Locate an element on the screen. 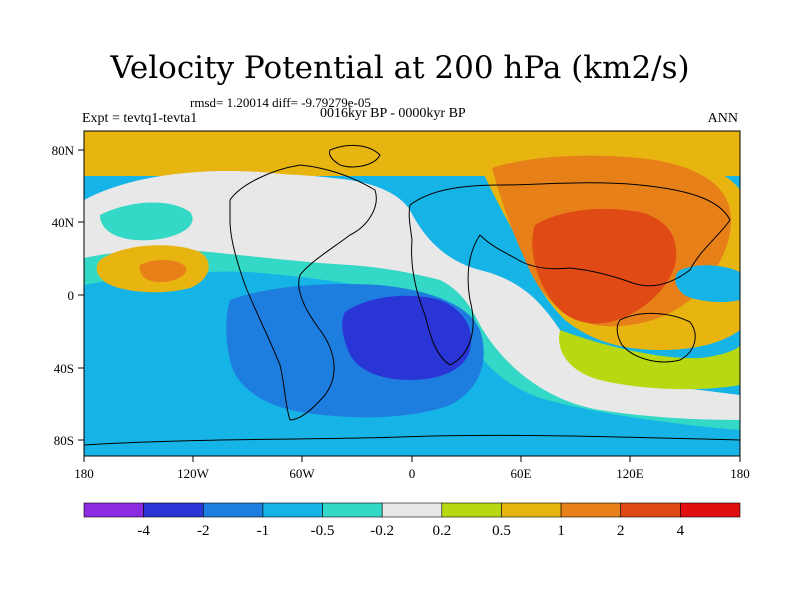 The width and height of the screenshot is (800, 600). lon-label: 120E is located at coordinates (630, 473).